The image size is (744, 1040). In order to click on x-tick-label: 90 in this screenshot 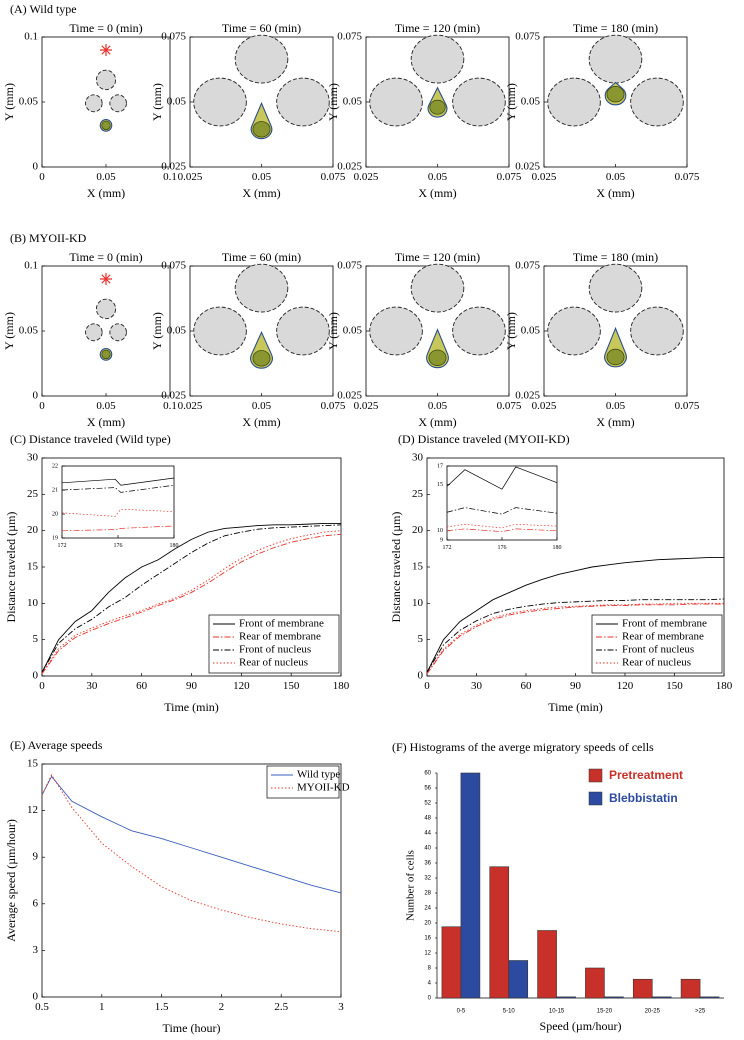, I will do `click(576, 686)`.